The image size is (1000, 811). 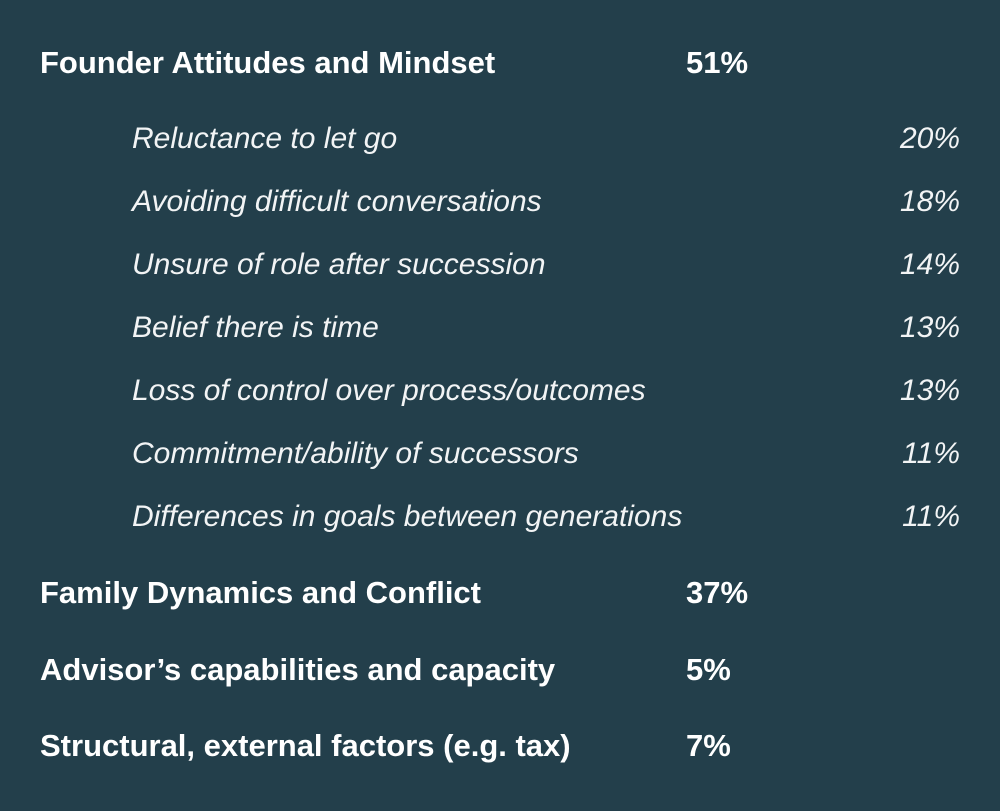 I want to click on category-value: 5%, so click(x=708, y=669).